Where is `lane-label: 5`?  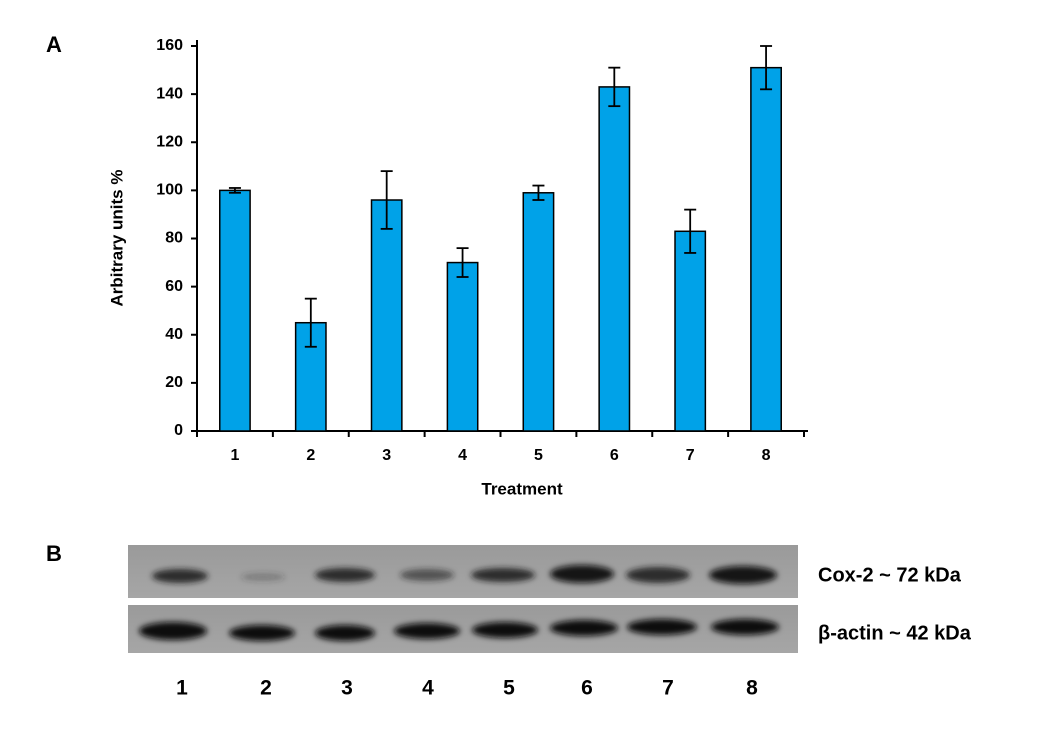
lane-label: 5 is located at coordinates (509, 688).